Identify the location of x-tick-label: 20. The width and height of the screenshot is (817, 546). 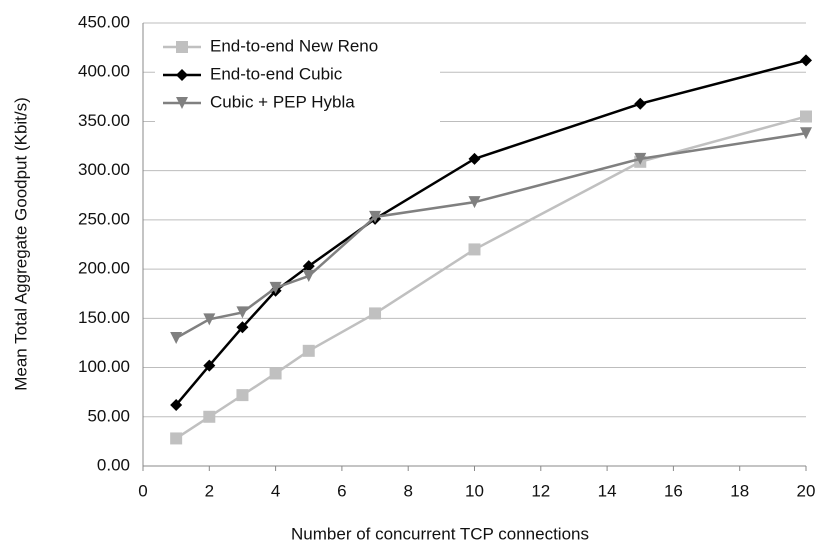
(806, 490).